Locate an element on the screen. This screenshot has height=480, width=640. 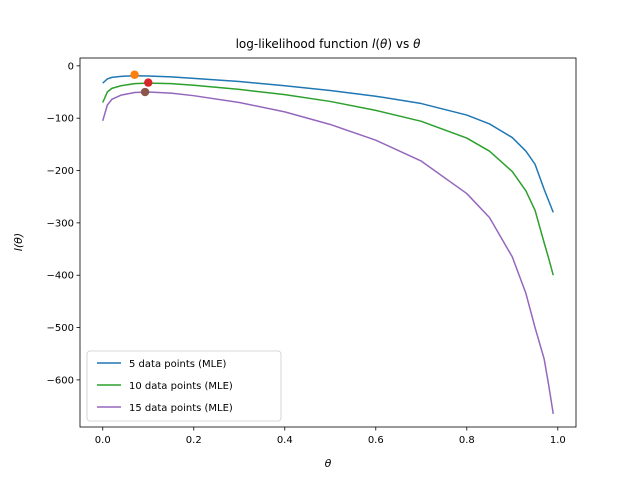
x-tick-label: 1.0 is located at coordinates (558, 440).